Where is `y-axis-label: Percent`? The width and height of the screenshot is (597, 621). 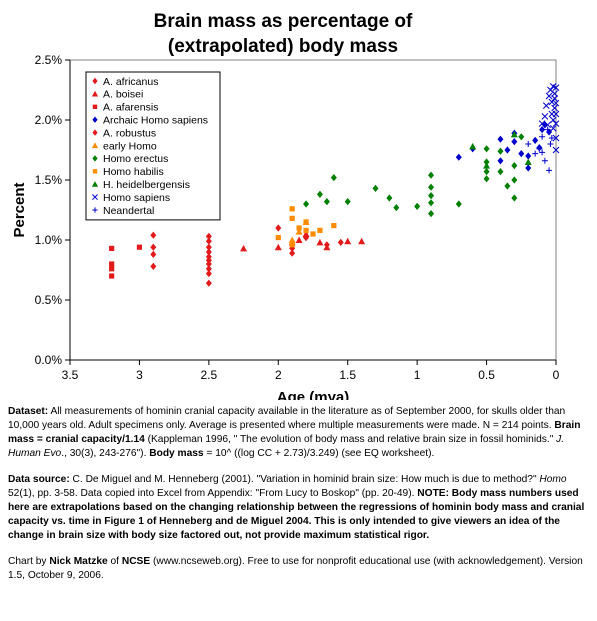
y-axis-label: Percent is located at coordinates (19, 209).